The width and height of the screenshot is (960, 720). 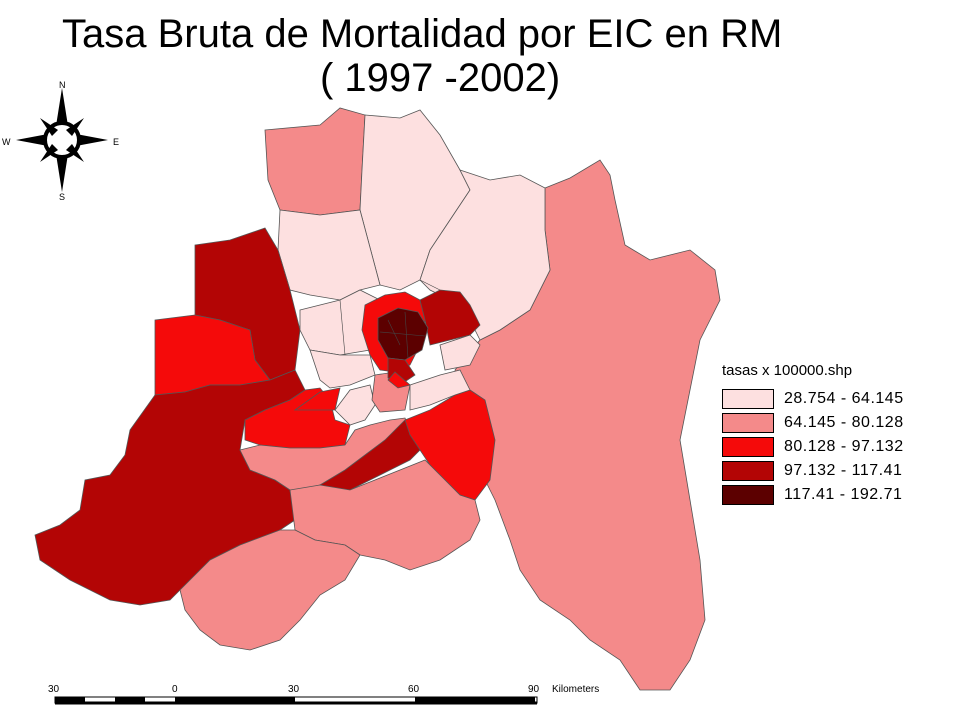 I want to click on legend-item: 64.145 - 80.128, so click(x=837, y=423).